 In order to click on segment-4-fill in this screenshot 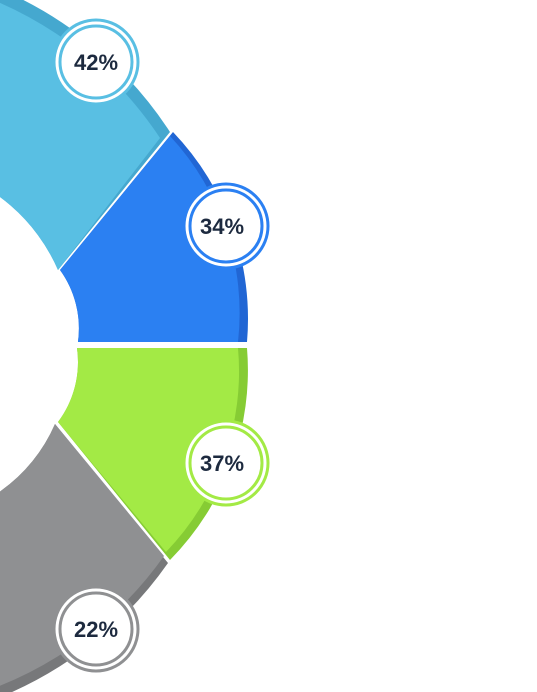, I will do `click(82, 555)`.